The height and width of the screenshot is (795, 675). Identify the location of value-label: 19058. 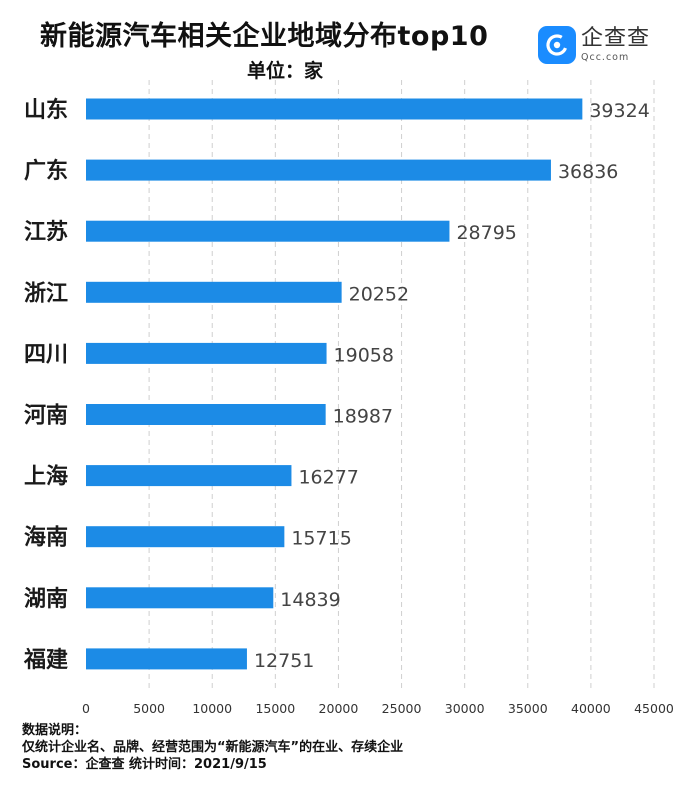
(364, 355).